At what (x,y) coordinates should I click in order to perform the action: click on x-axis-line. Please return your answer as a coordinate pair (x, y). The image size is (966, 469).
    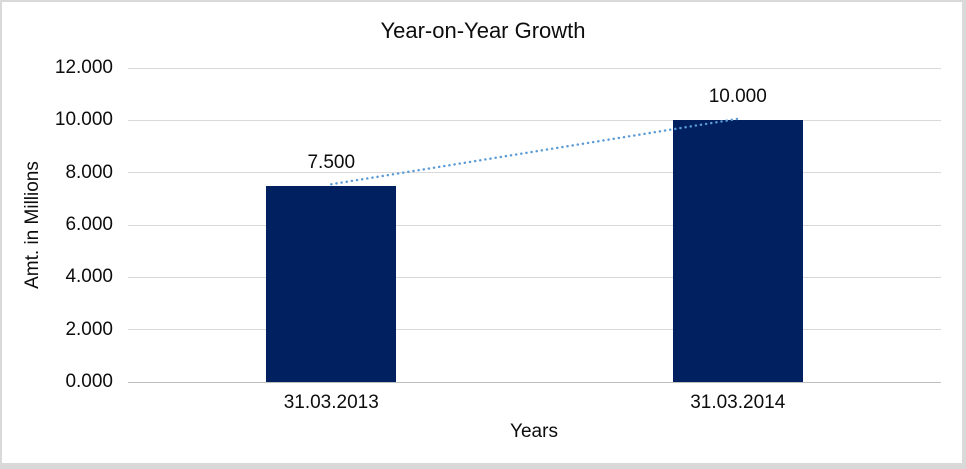
    Looking at the image, I should click on (534, 382).